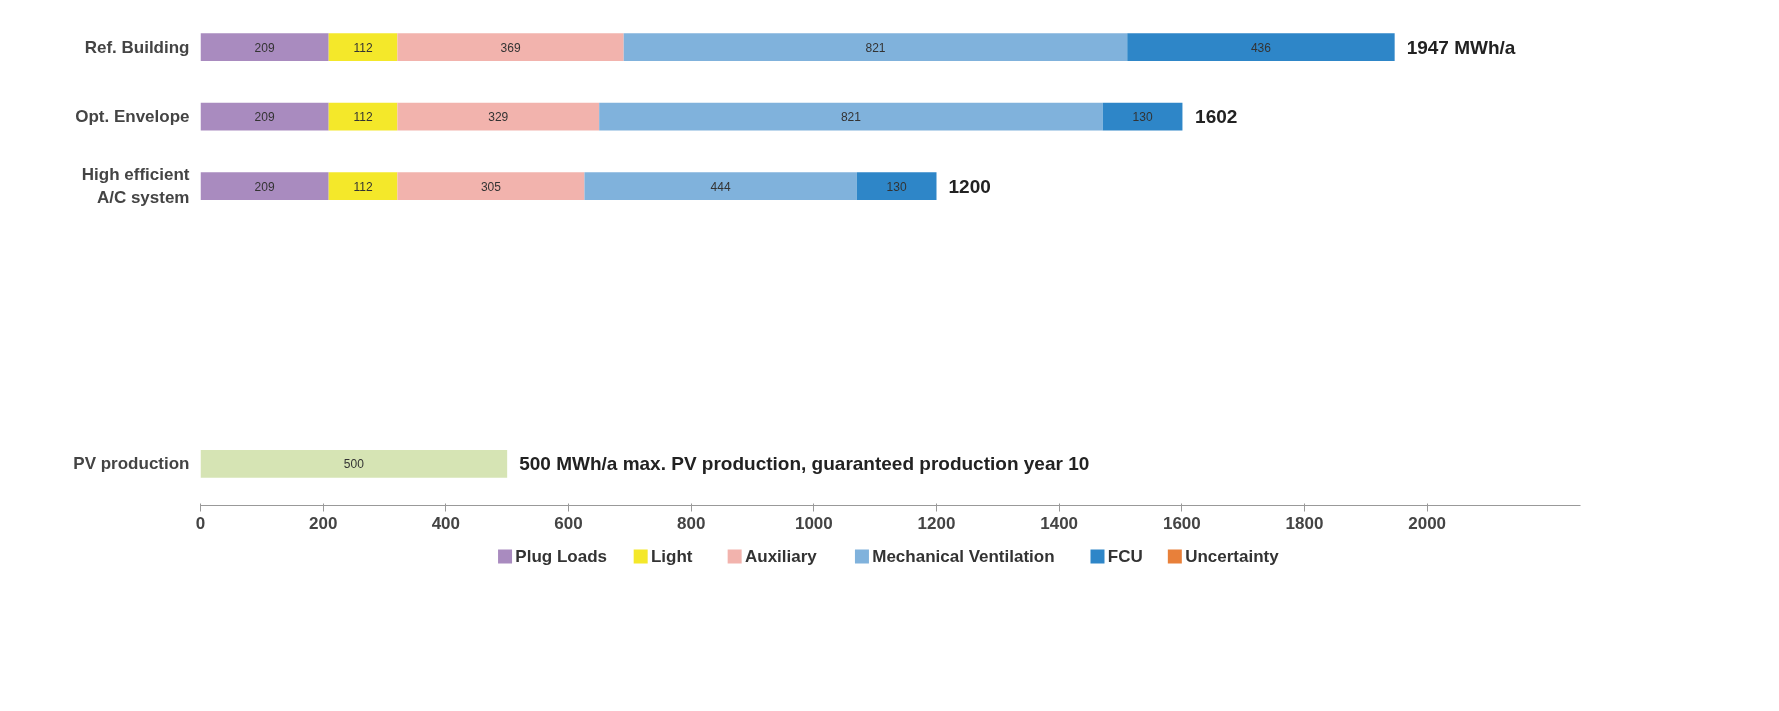  What do you see at coordinates (1461, 47) in the screenshot?
I see `annotation: 1947 MWh/a` at bounding box center [1461, 47].